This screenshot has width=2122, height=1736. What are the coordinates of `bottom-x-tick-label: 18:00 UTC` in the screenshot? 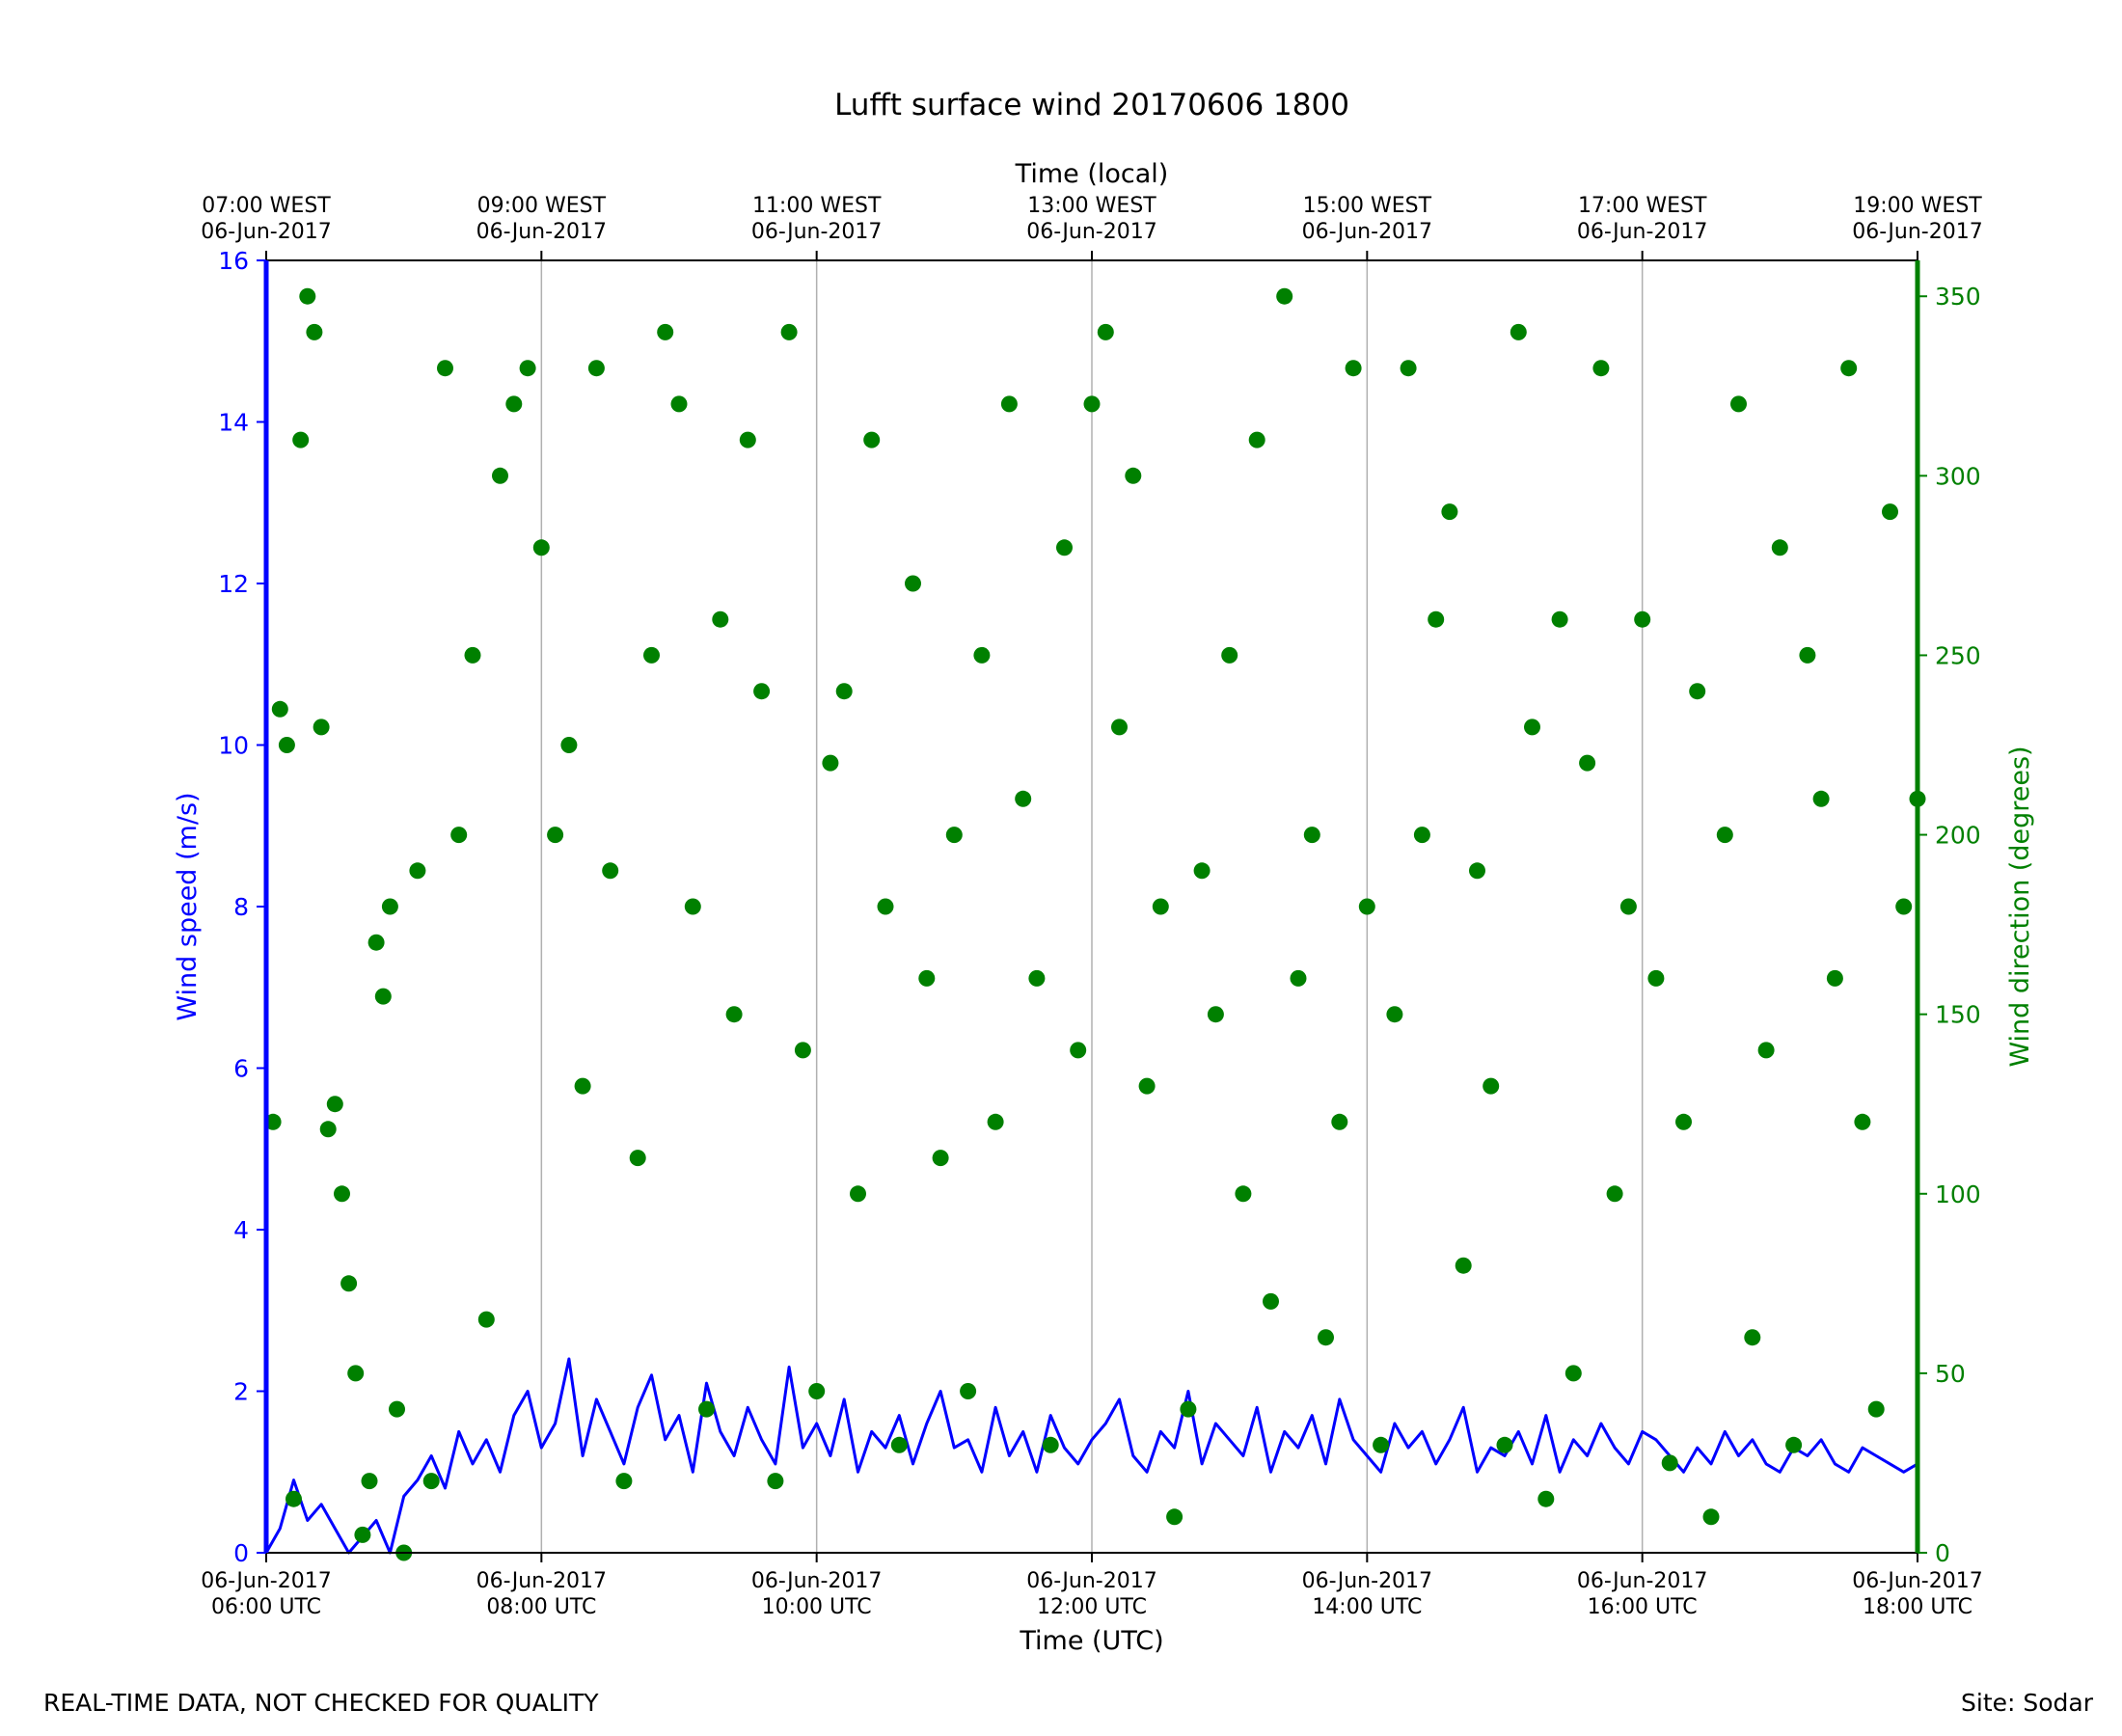 It's located at (1918, 1607).